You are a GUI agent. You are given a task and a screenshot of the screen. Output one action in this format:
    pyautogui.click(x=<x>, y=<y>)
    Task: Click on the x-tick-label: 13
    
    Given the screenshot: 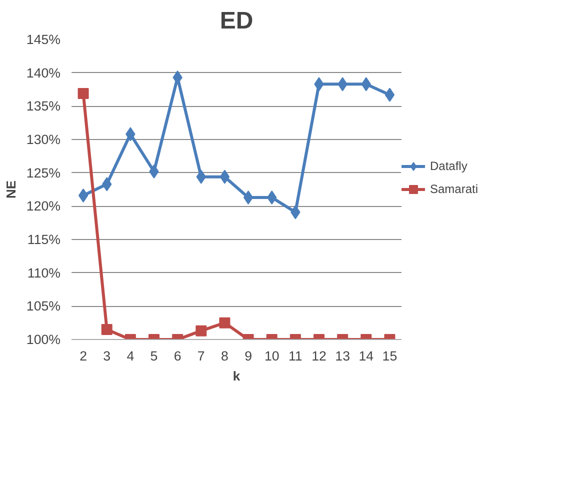 What is the action you would take?
    pyautogui.click(x=342, y=356)
    